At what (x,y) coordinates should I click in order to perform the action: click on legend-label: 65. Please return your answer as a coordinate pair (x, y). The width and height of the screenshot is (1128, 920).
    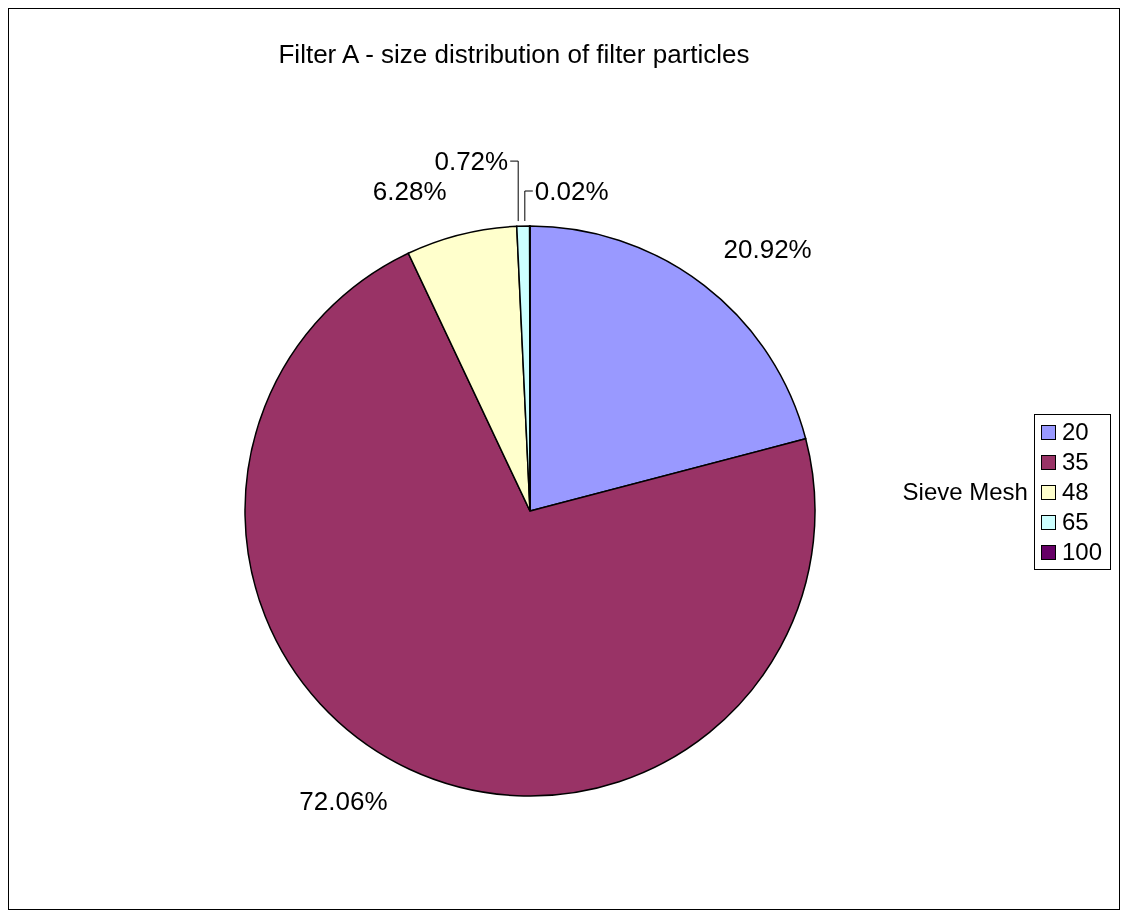
    Looking at the image, I should click on (1075, 522).